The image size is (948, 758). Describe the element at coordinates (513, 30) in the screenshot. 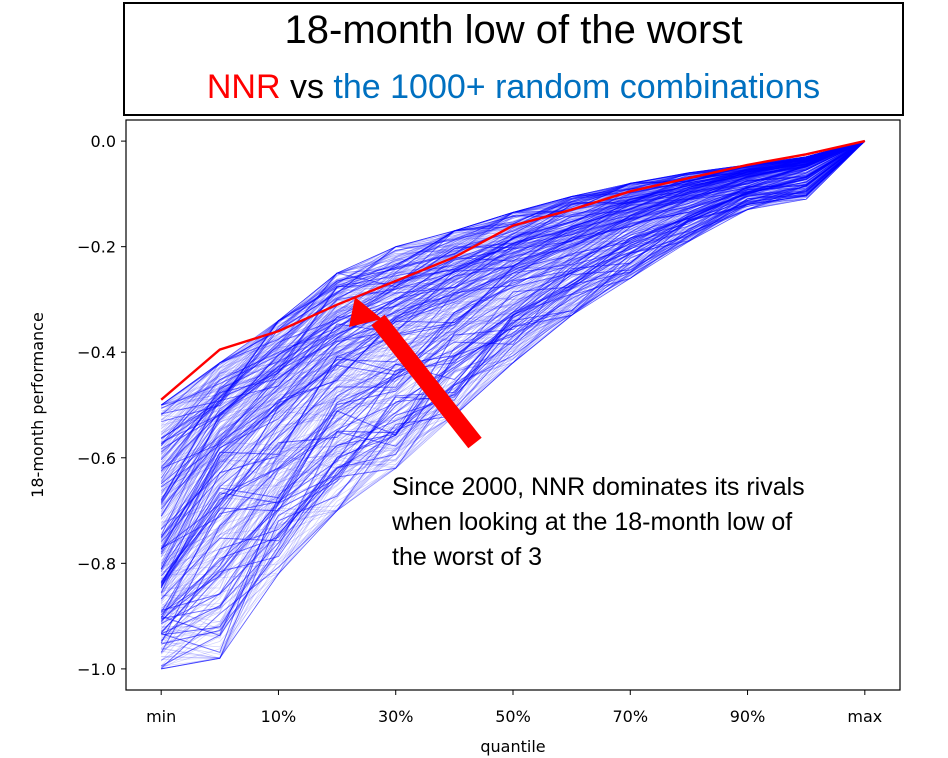

I see `chart-title: 18-month low of the worst` at that location.